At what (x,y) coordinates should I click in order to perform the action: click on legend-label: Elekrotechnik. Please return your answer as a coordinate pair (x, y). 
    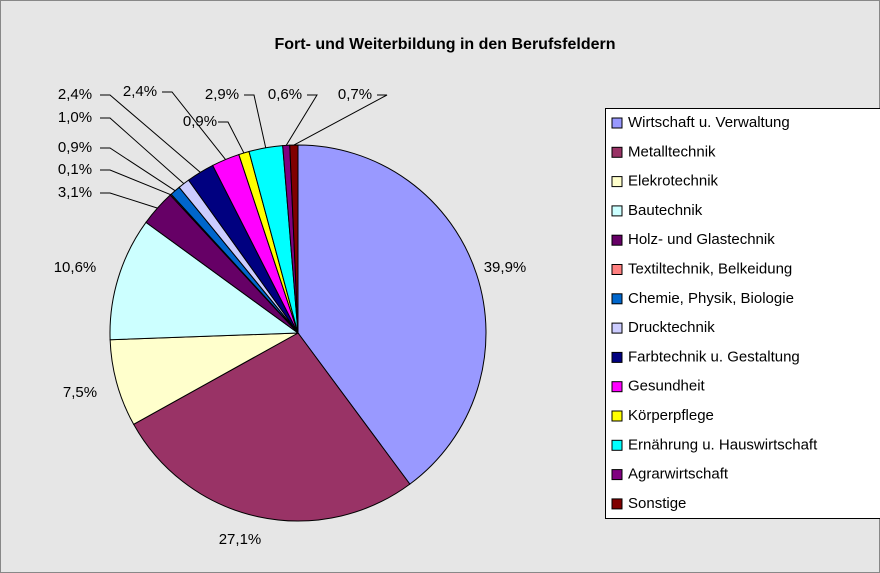
    Looking at the image, I should click on (673, 181).